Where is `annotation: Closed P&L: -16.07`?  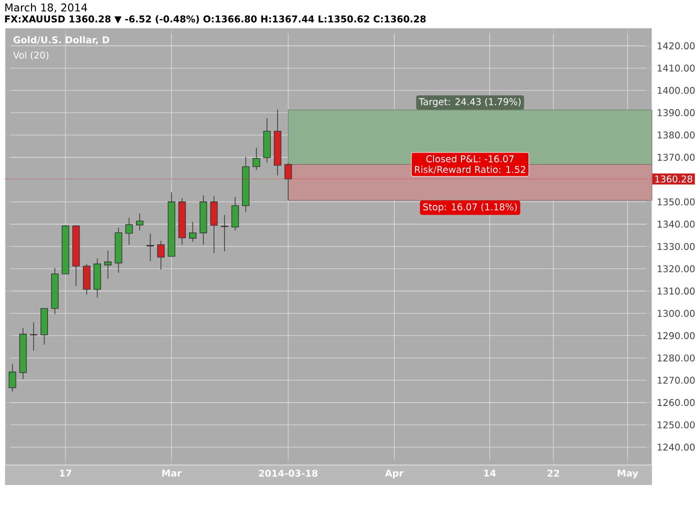
annotation: Closed P&L: -16.07 is located at coordinates (470, 158).